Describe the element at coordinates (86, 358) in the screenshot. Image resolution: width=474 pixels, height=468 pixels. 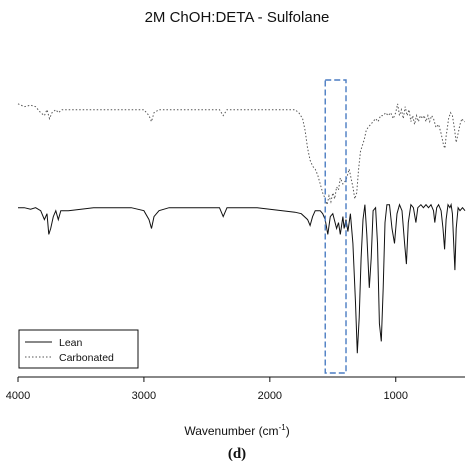
I see `legend-label-carbonated: Carbonated` at that location.